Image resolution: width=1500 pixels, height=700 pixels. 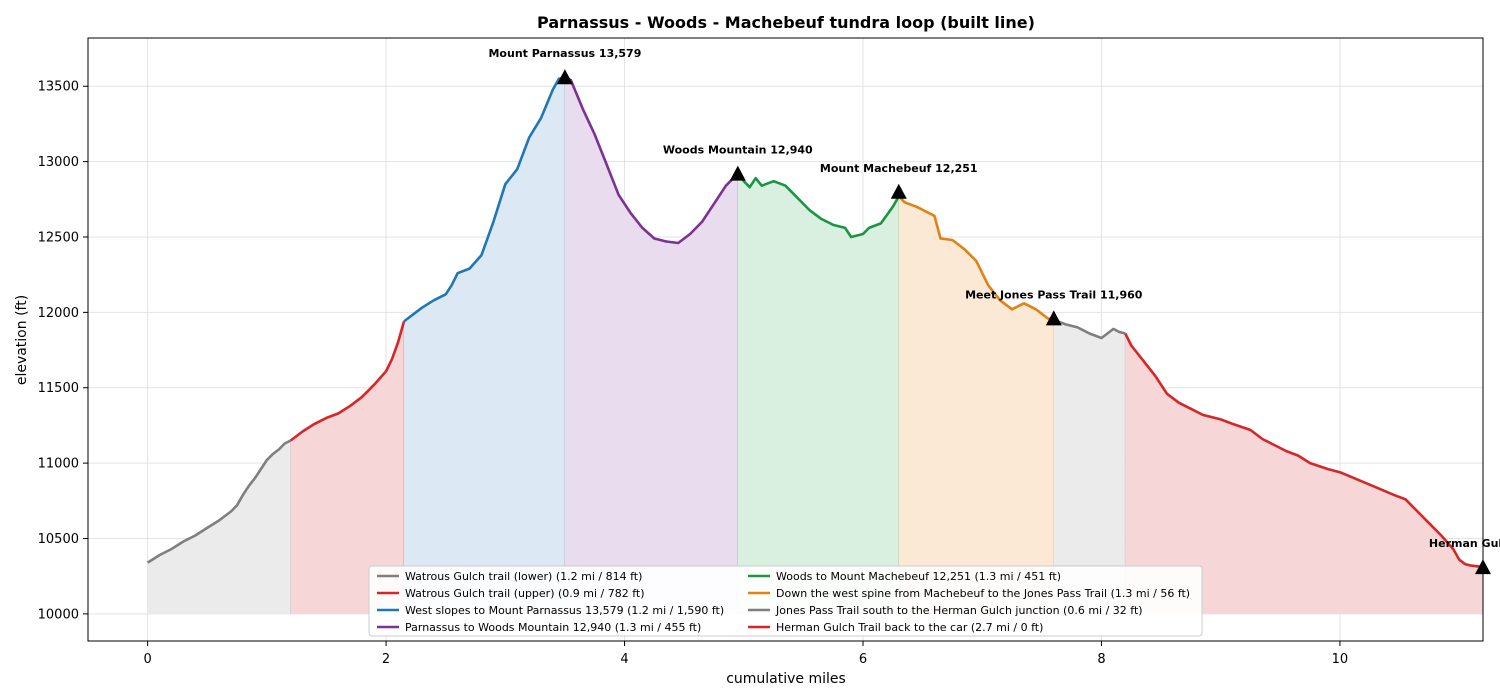 What do you see at coordinates (1101, 659) in the screenshot?
I see `x-tick-label: 8` at bounding box center [1101, 659].